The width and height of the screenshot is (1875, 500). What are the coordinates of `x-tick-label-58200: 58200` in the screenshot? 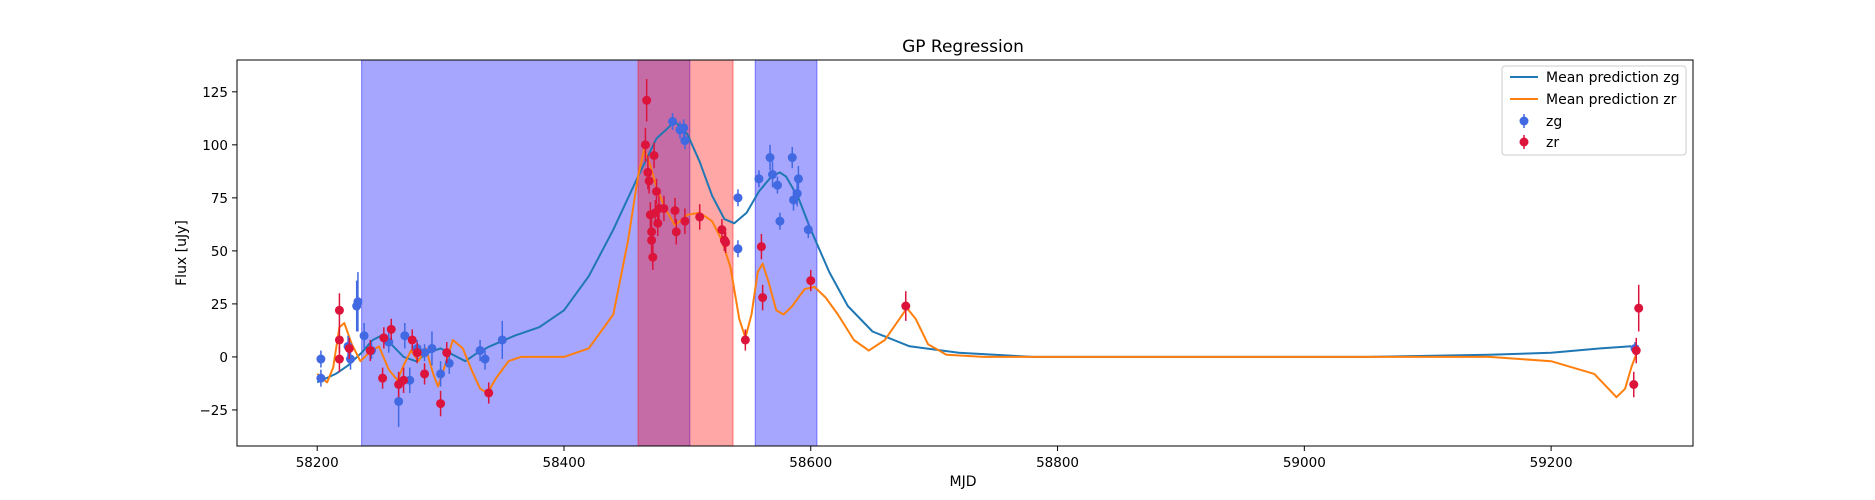 It's located at (317, 463).